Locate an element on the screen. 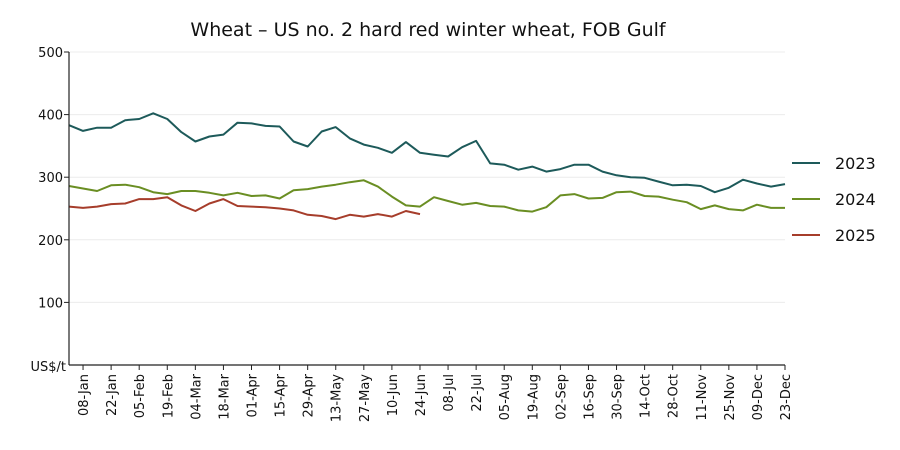  x-tick-label-22-Jan: 22-Jan is located at coordinates (112, 395).